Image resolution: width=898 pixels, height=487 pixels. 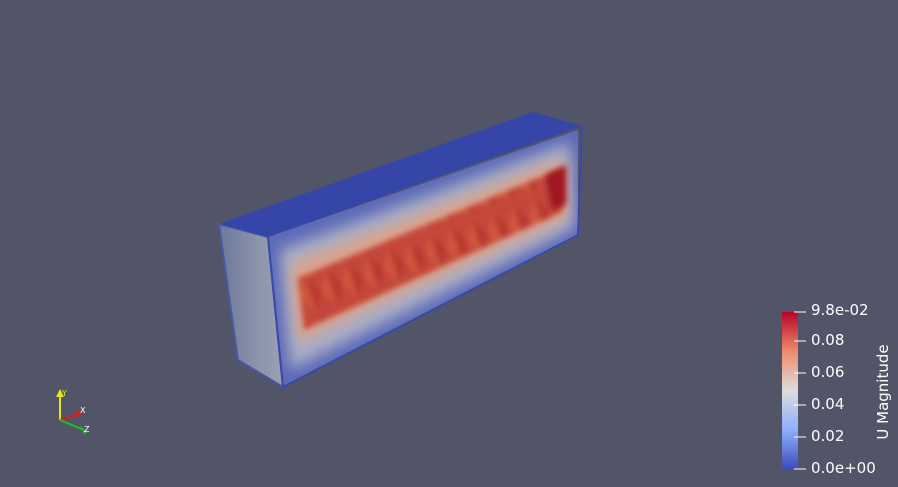 What do you see at coordinates (400, 174) in the screenshot?
I see `box-top-face` at bounding box center [400, 174].